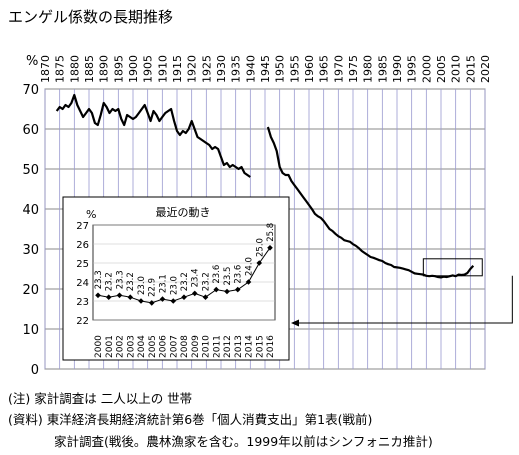 The image size is (519, 455). Describe the element at coordinates (30, 170) in the screenshot. I see `y-tick-label: 50` at that location.